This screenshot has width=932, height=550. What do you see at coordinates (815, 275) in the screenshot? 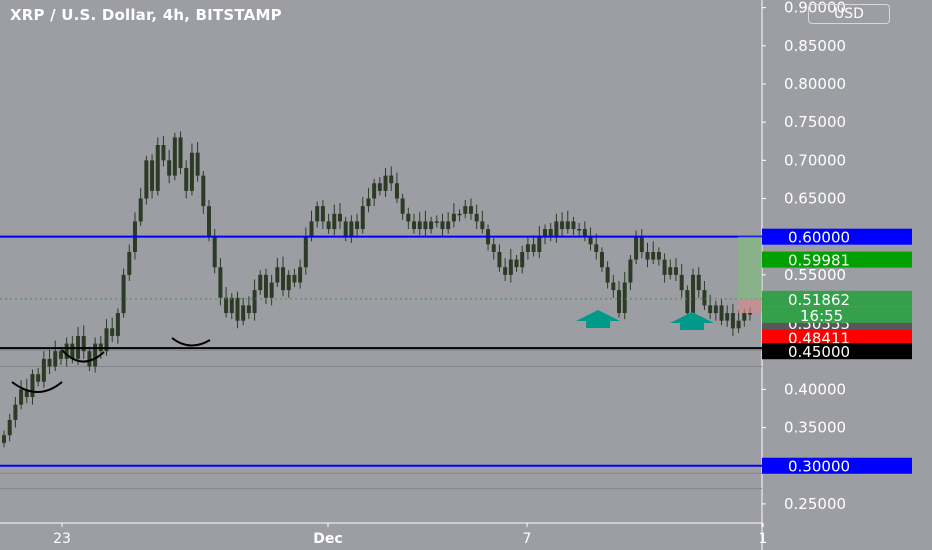
I see `price-tick-label: 0.55000` at bounding box center [815, 275].